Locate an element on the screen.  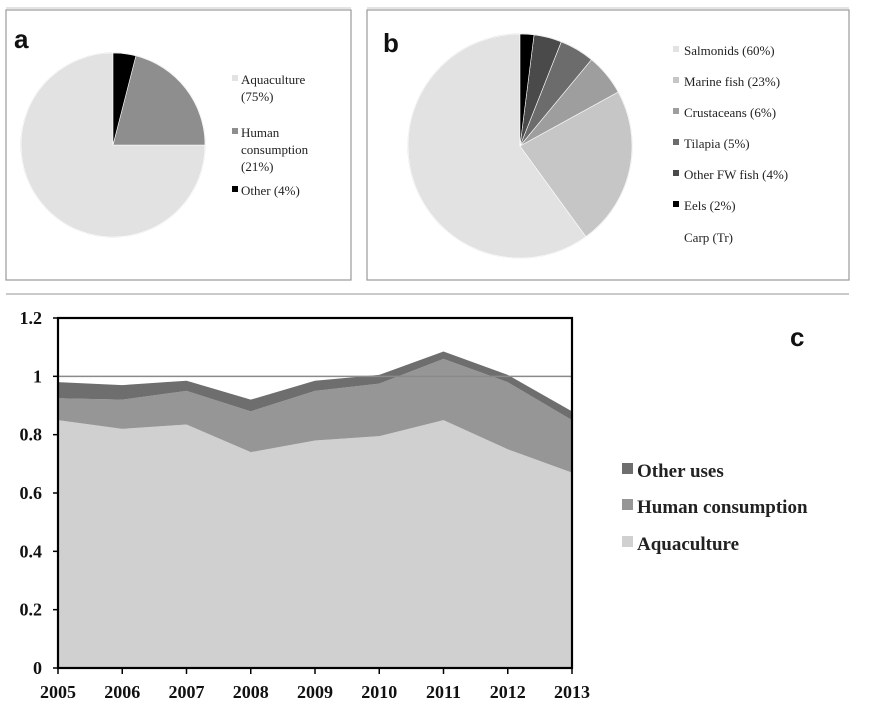
legend-c-swatch-human-consumption is located at coordinates (627, 504).